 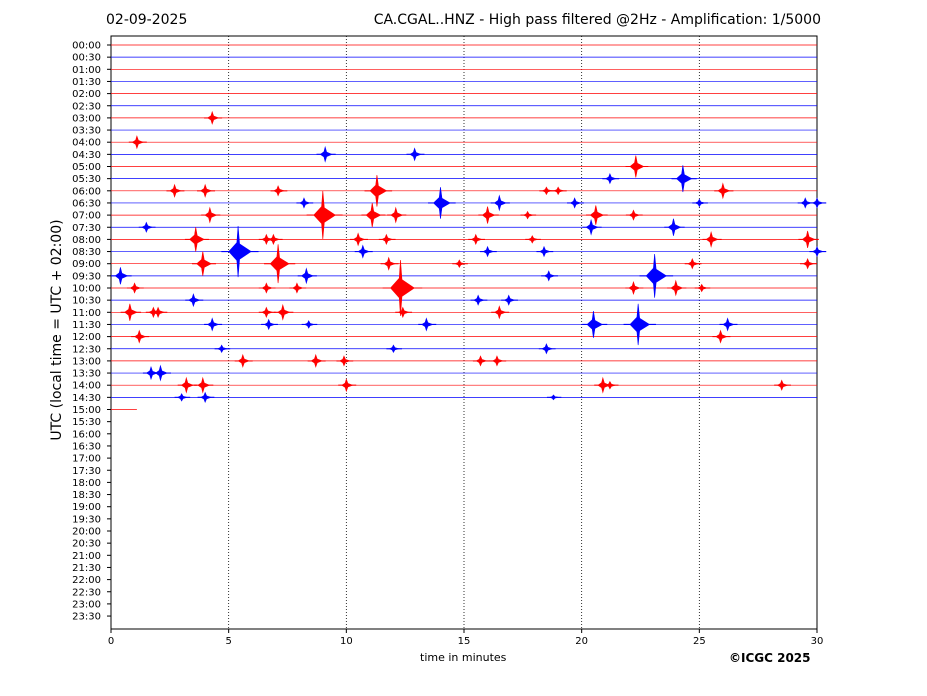 I want to click on y-tick-label: 03:30, so click(x=86, y=131).